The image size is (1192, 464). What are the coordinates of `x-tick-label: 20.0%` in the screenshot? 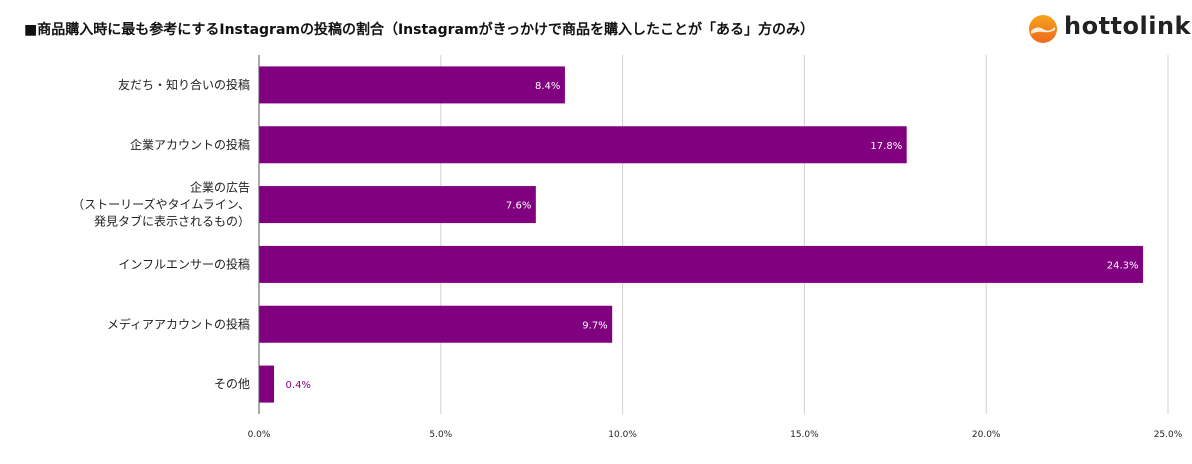 It's located at (986, 435).